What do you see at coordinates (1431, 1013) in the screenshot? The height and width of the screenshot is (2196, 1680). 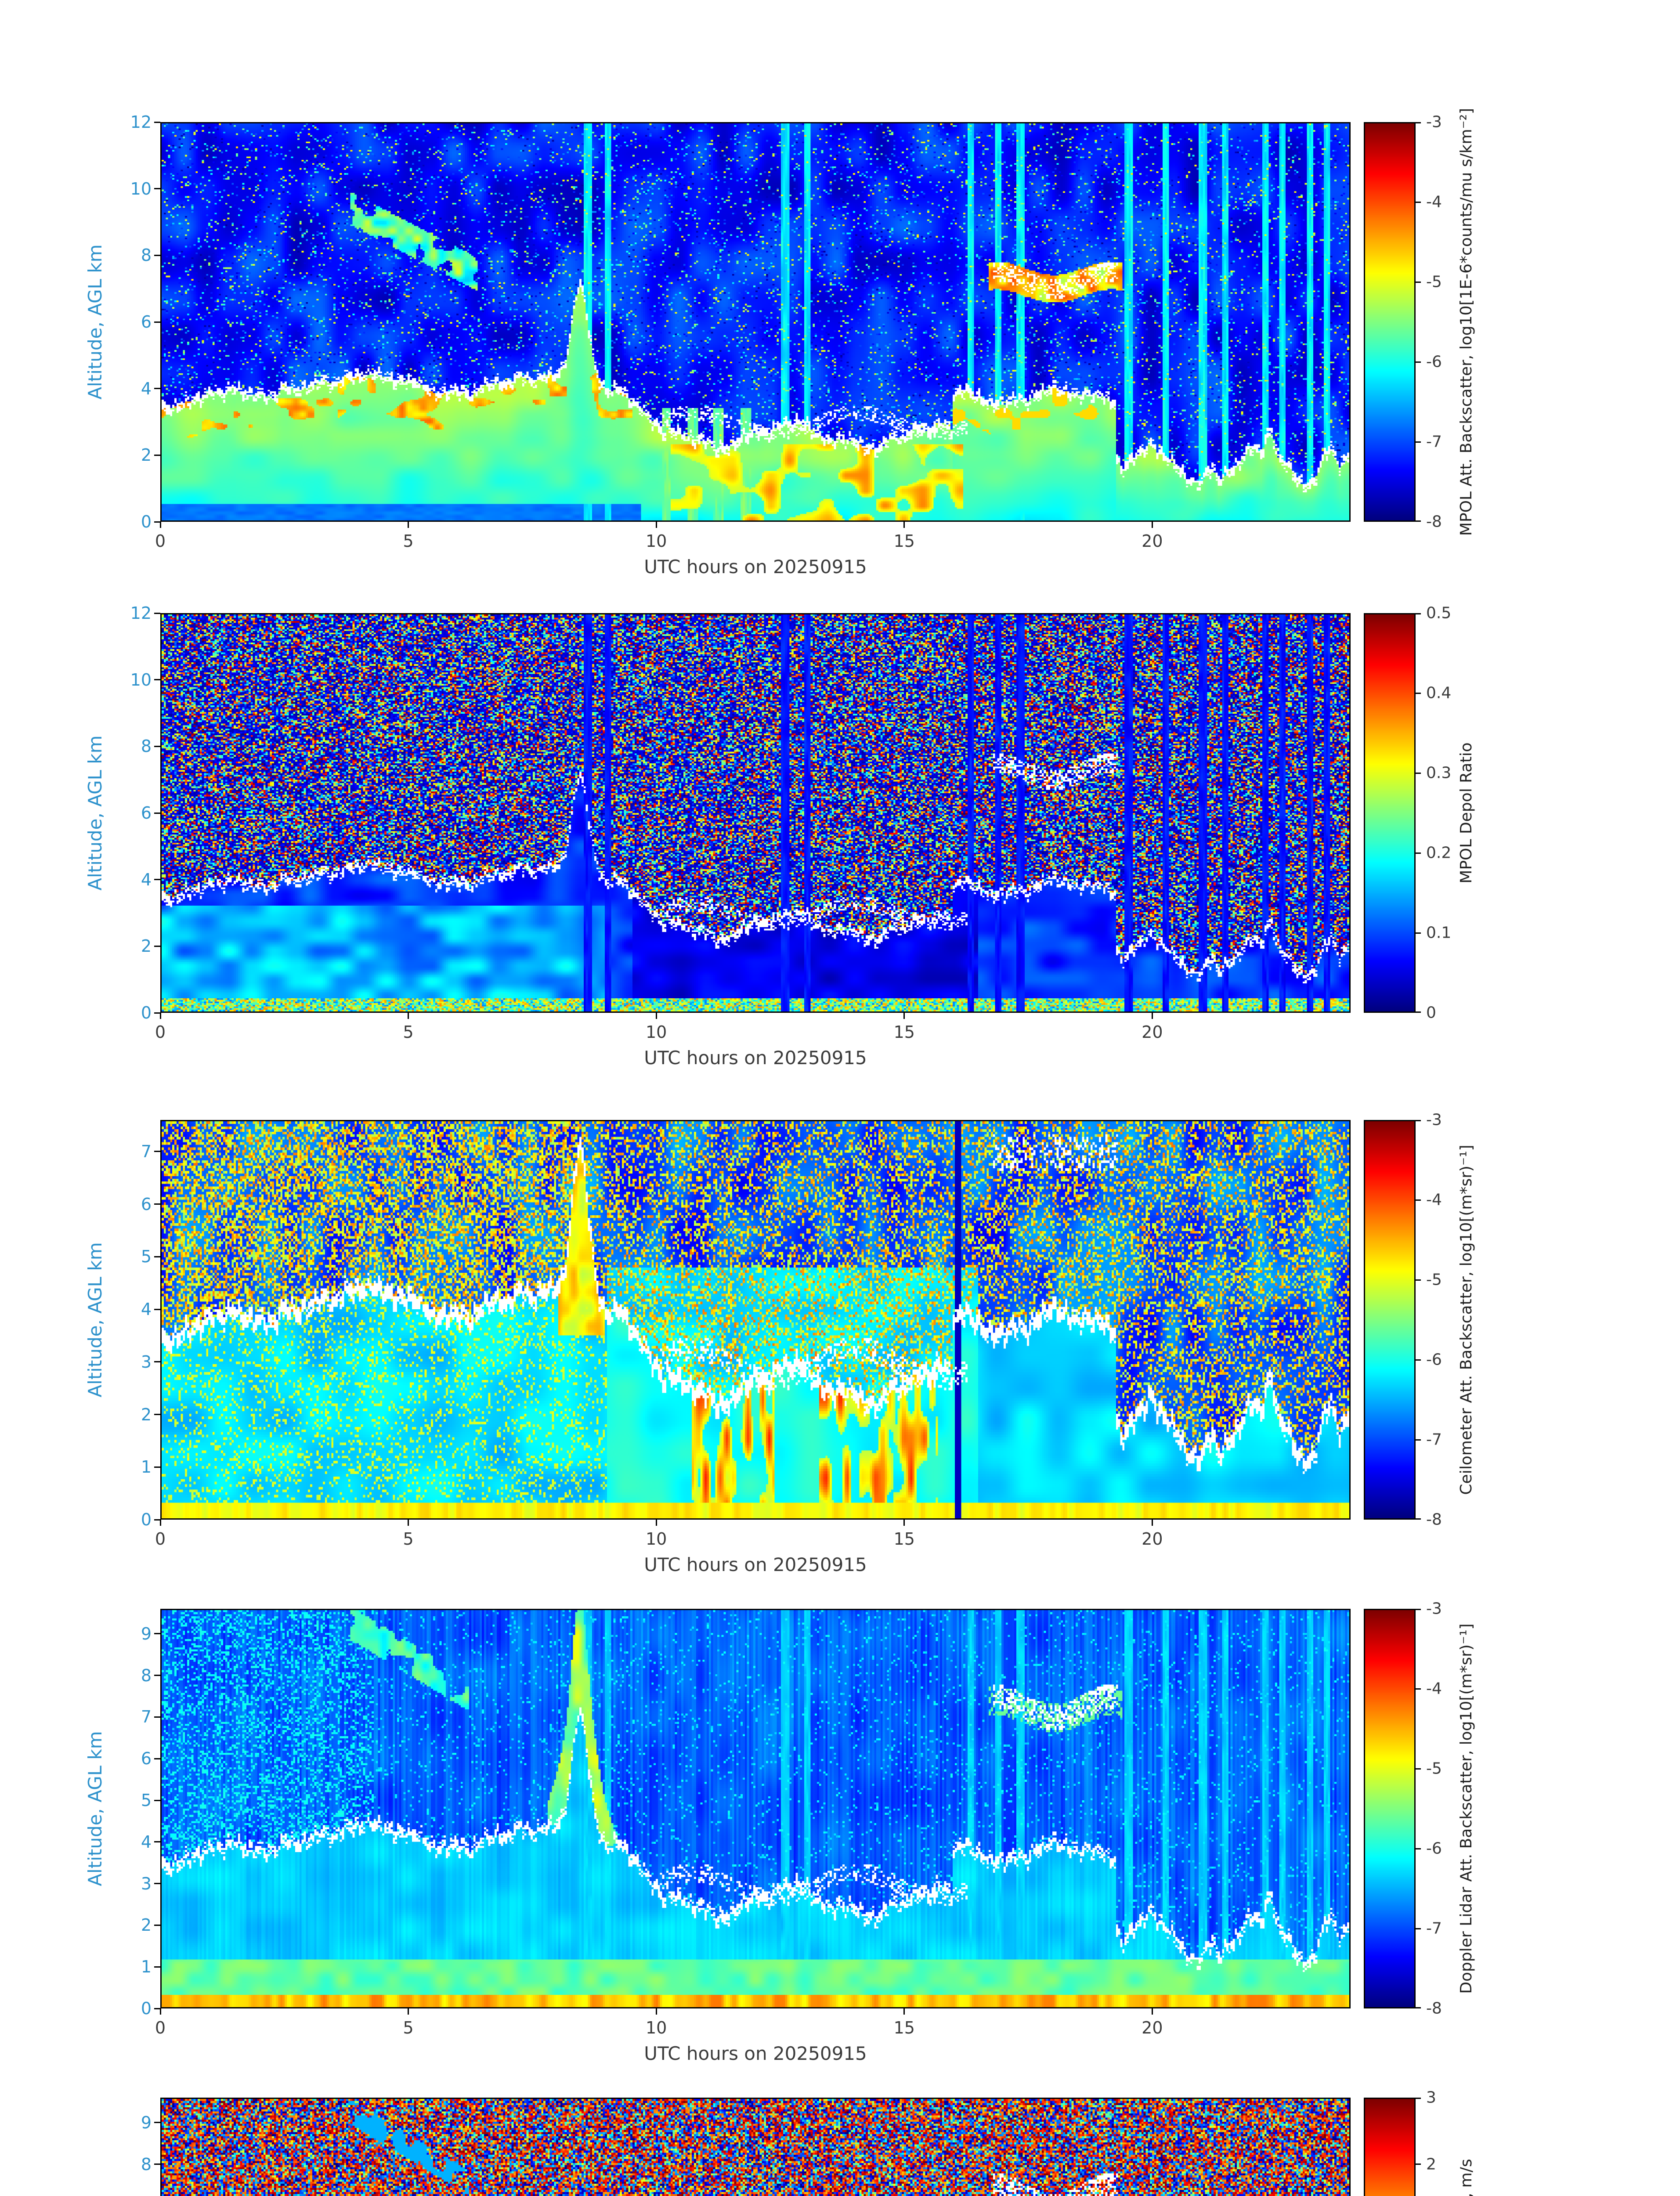 I see `colorbar-tick-label: 0` at bounding box center [1431, 1013].